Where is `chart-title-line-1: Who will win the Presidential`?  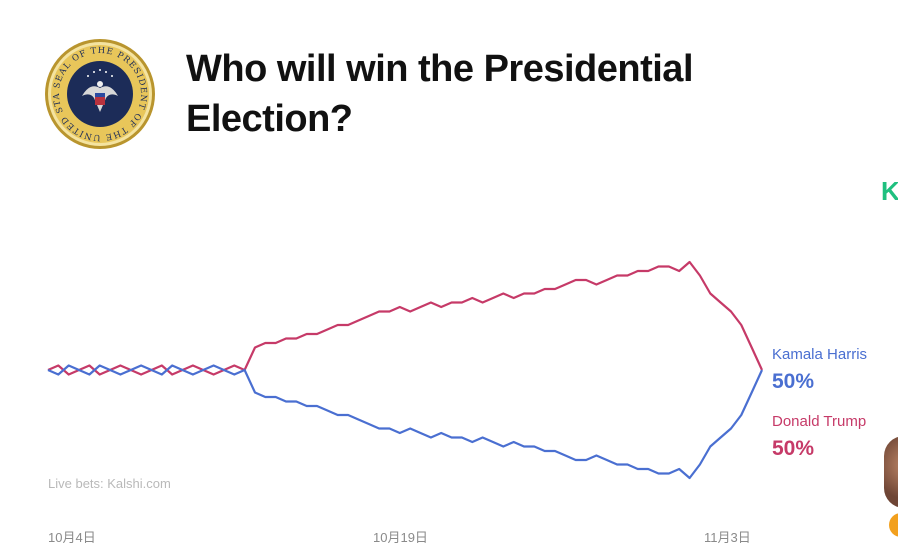 chart-title-line-1: Who will win the Presidential is located at coordinates (440, 69).